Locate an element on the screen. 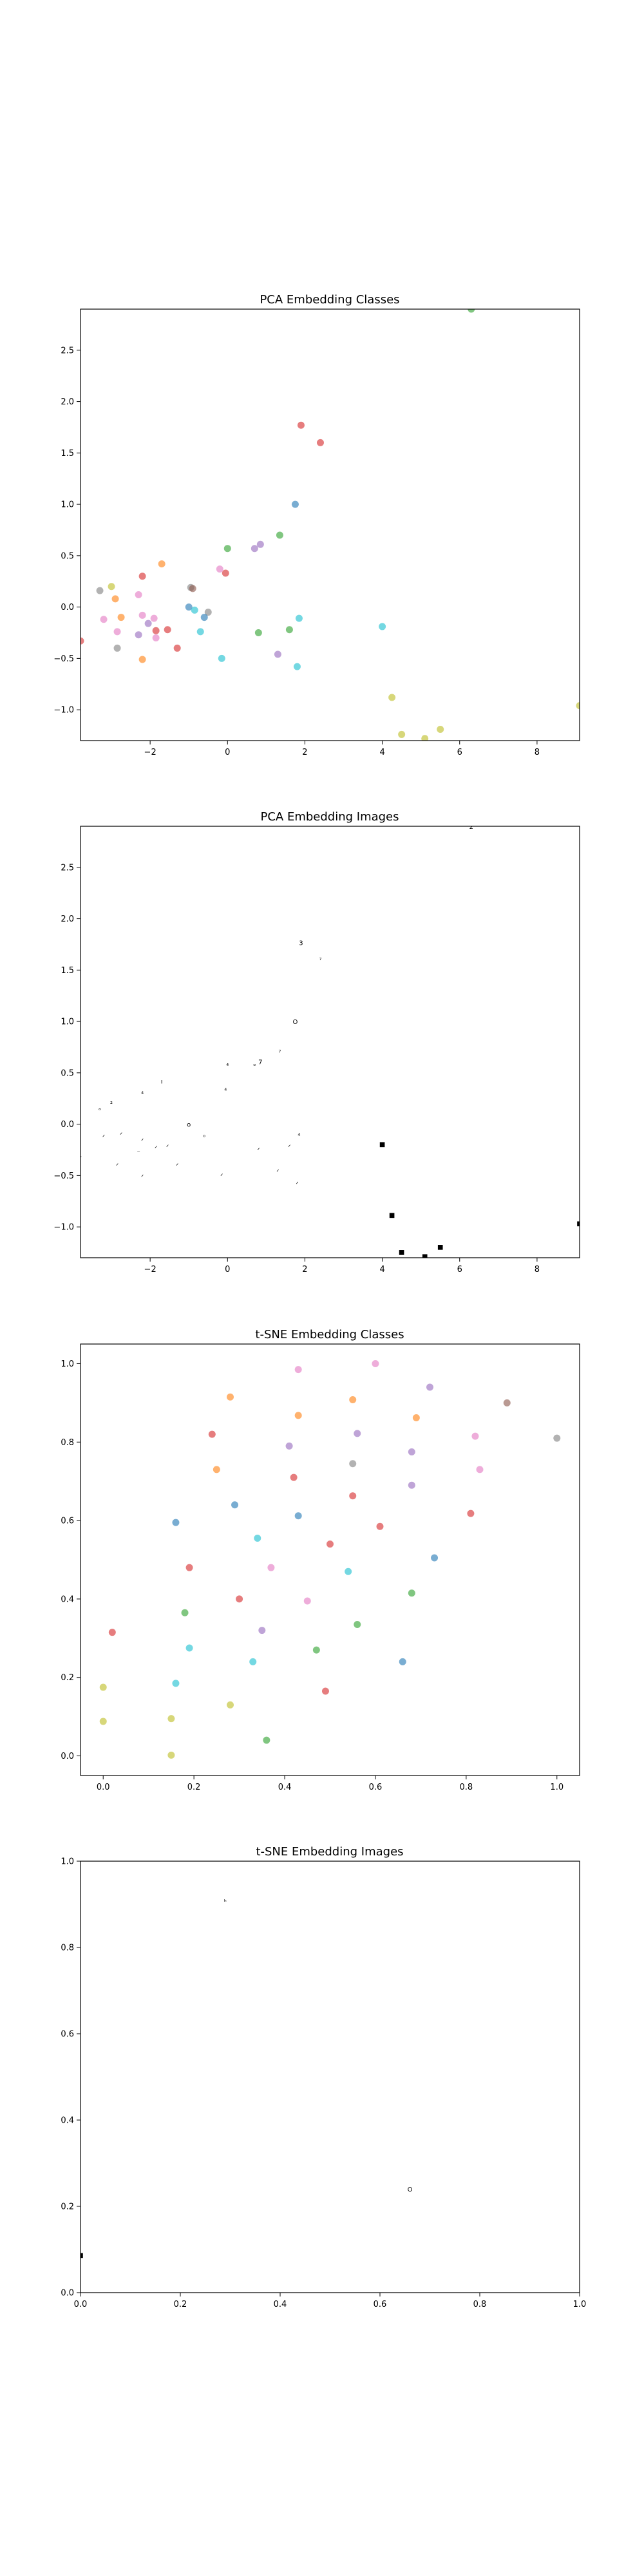 Image resolution: width=644 pixels, height=2576 pixels. image-glyph: ⁴ is located at coordinates (225, 1092).